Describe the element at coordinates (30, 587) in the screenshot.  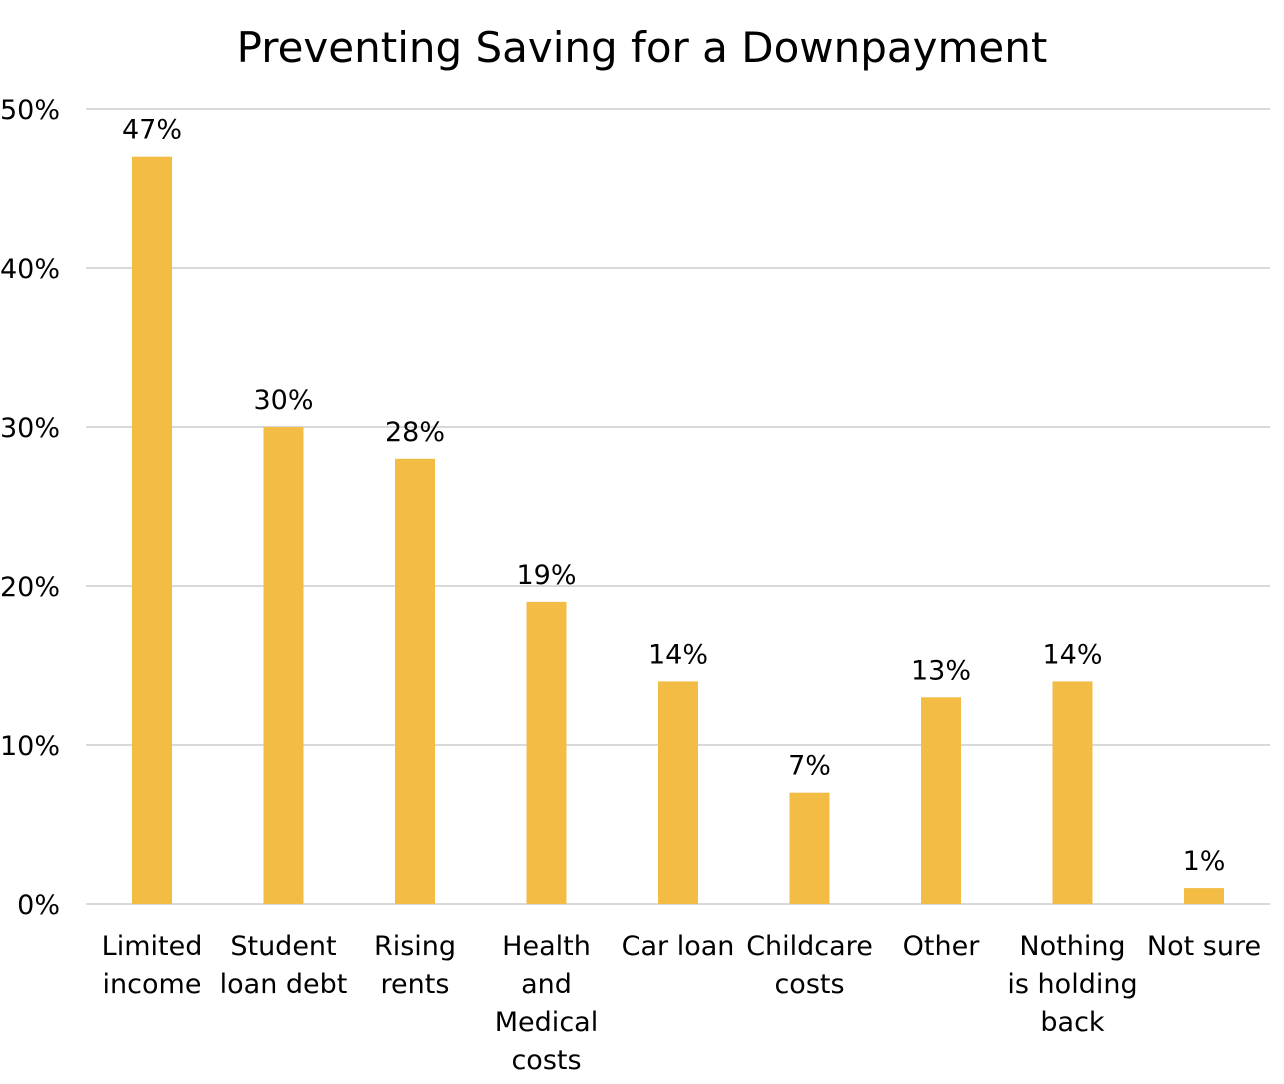
I see `y-tick-label: 20%` at that location.